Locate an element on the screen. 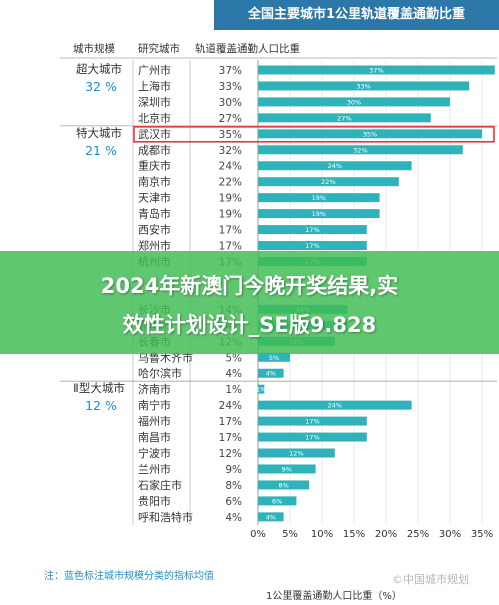 The image size is (499, 605). x-tick-label: 10% is located at coordinates (322, 534).